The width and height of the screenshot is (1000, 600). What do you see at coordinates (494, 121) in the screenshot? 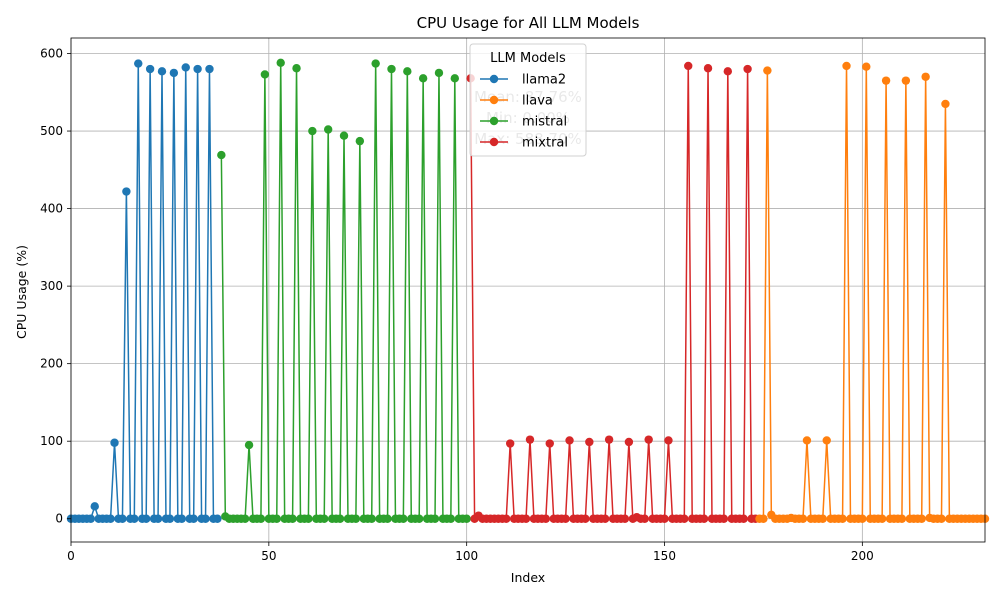
I see `legend-marker-mistral` at bounding box center [494, 121].